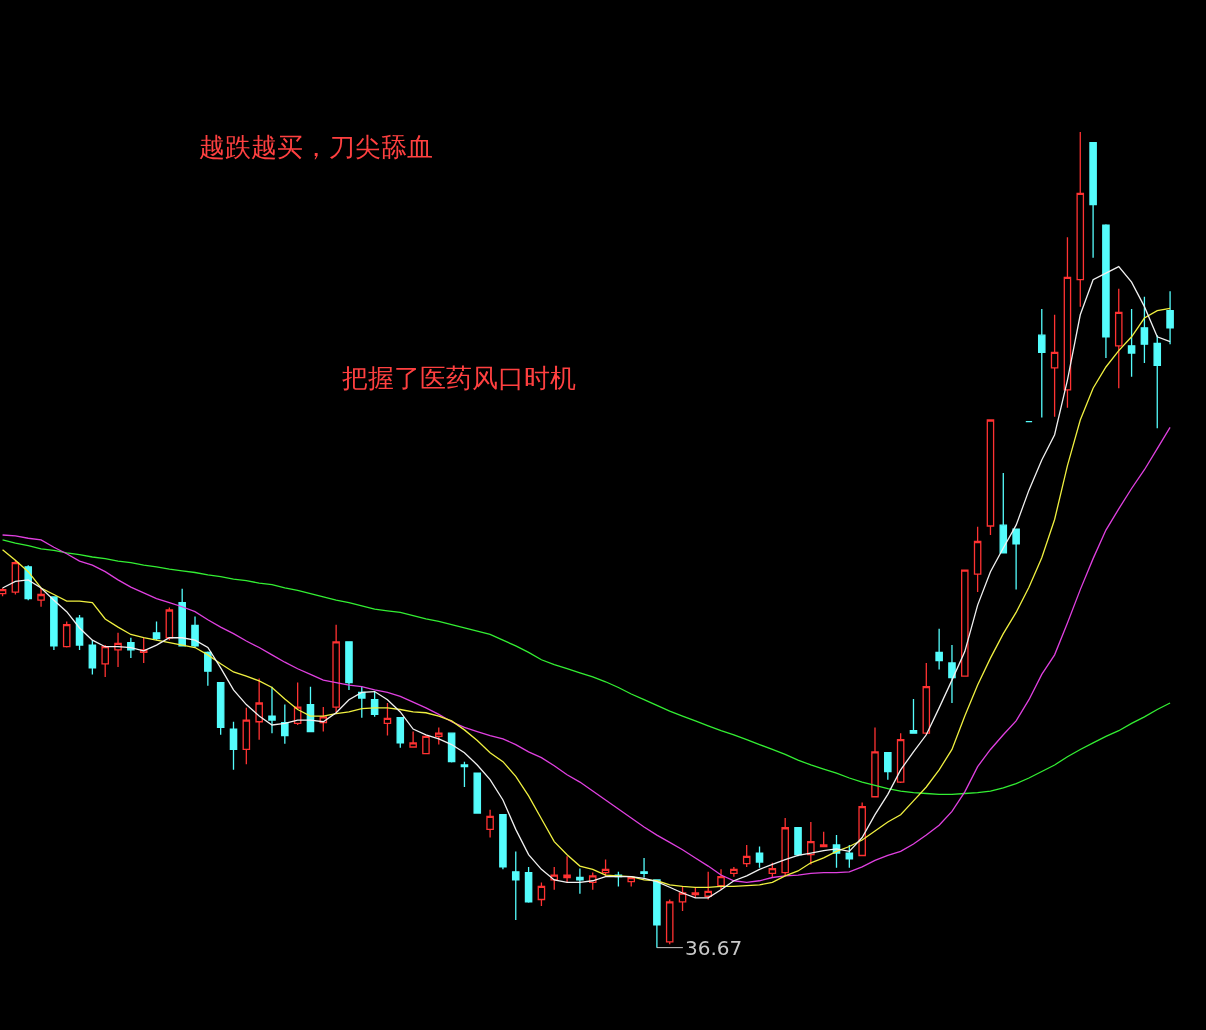  Describe the element at coordinates (316, 147) in the screenshot. I see `annotation: 越跌越买，刀尖舔血` at that location.